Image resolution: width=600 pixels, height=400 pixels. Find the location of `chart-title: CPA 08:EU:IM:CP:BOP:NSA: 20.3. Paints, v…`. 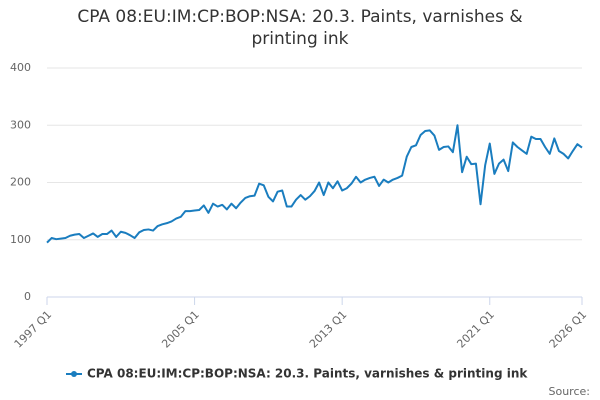

chart-title: CPA 08:EU:IM:CP:BOP:NSA: 20.3. Paints, v… is located at coordinates (300, 28).